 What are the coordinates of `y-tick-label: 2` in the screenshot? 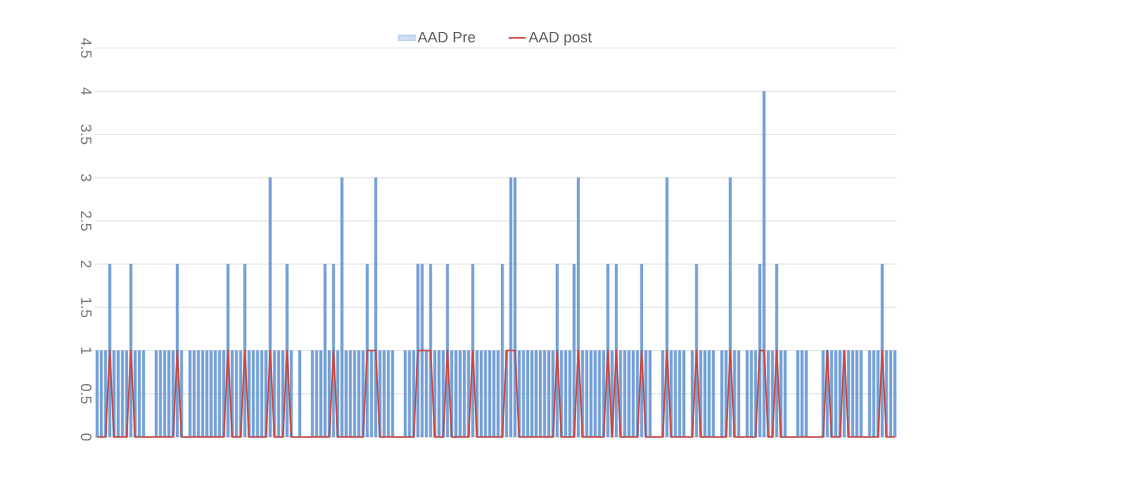 It's located at (86, 264).